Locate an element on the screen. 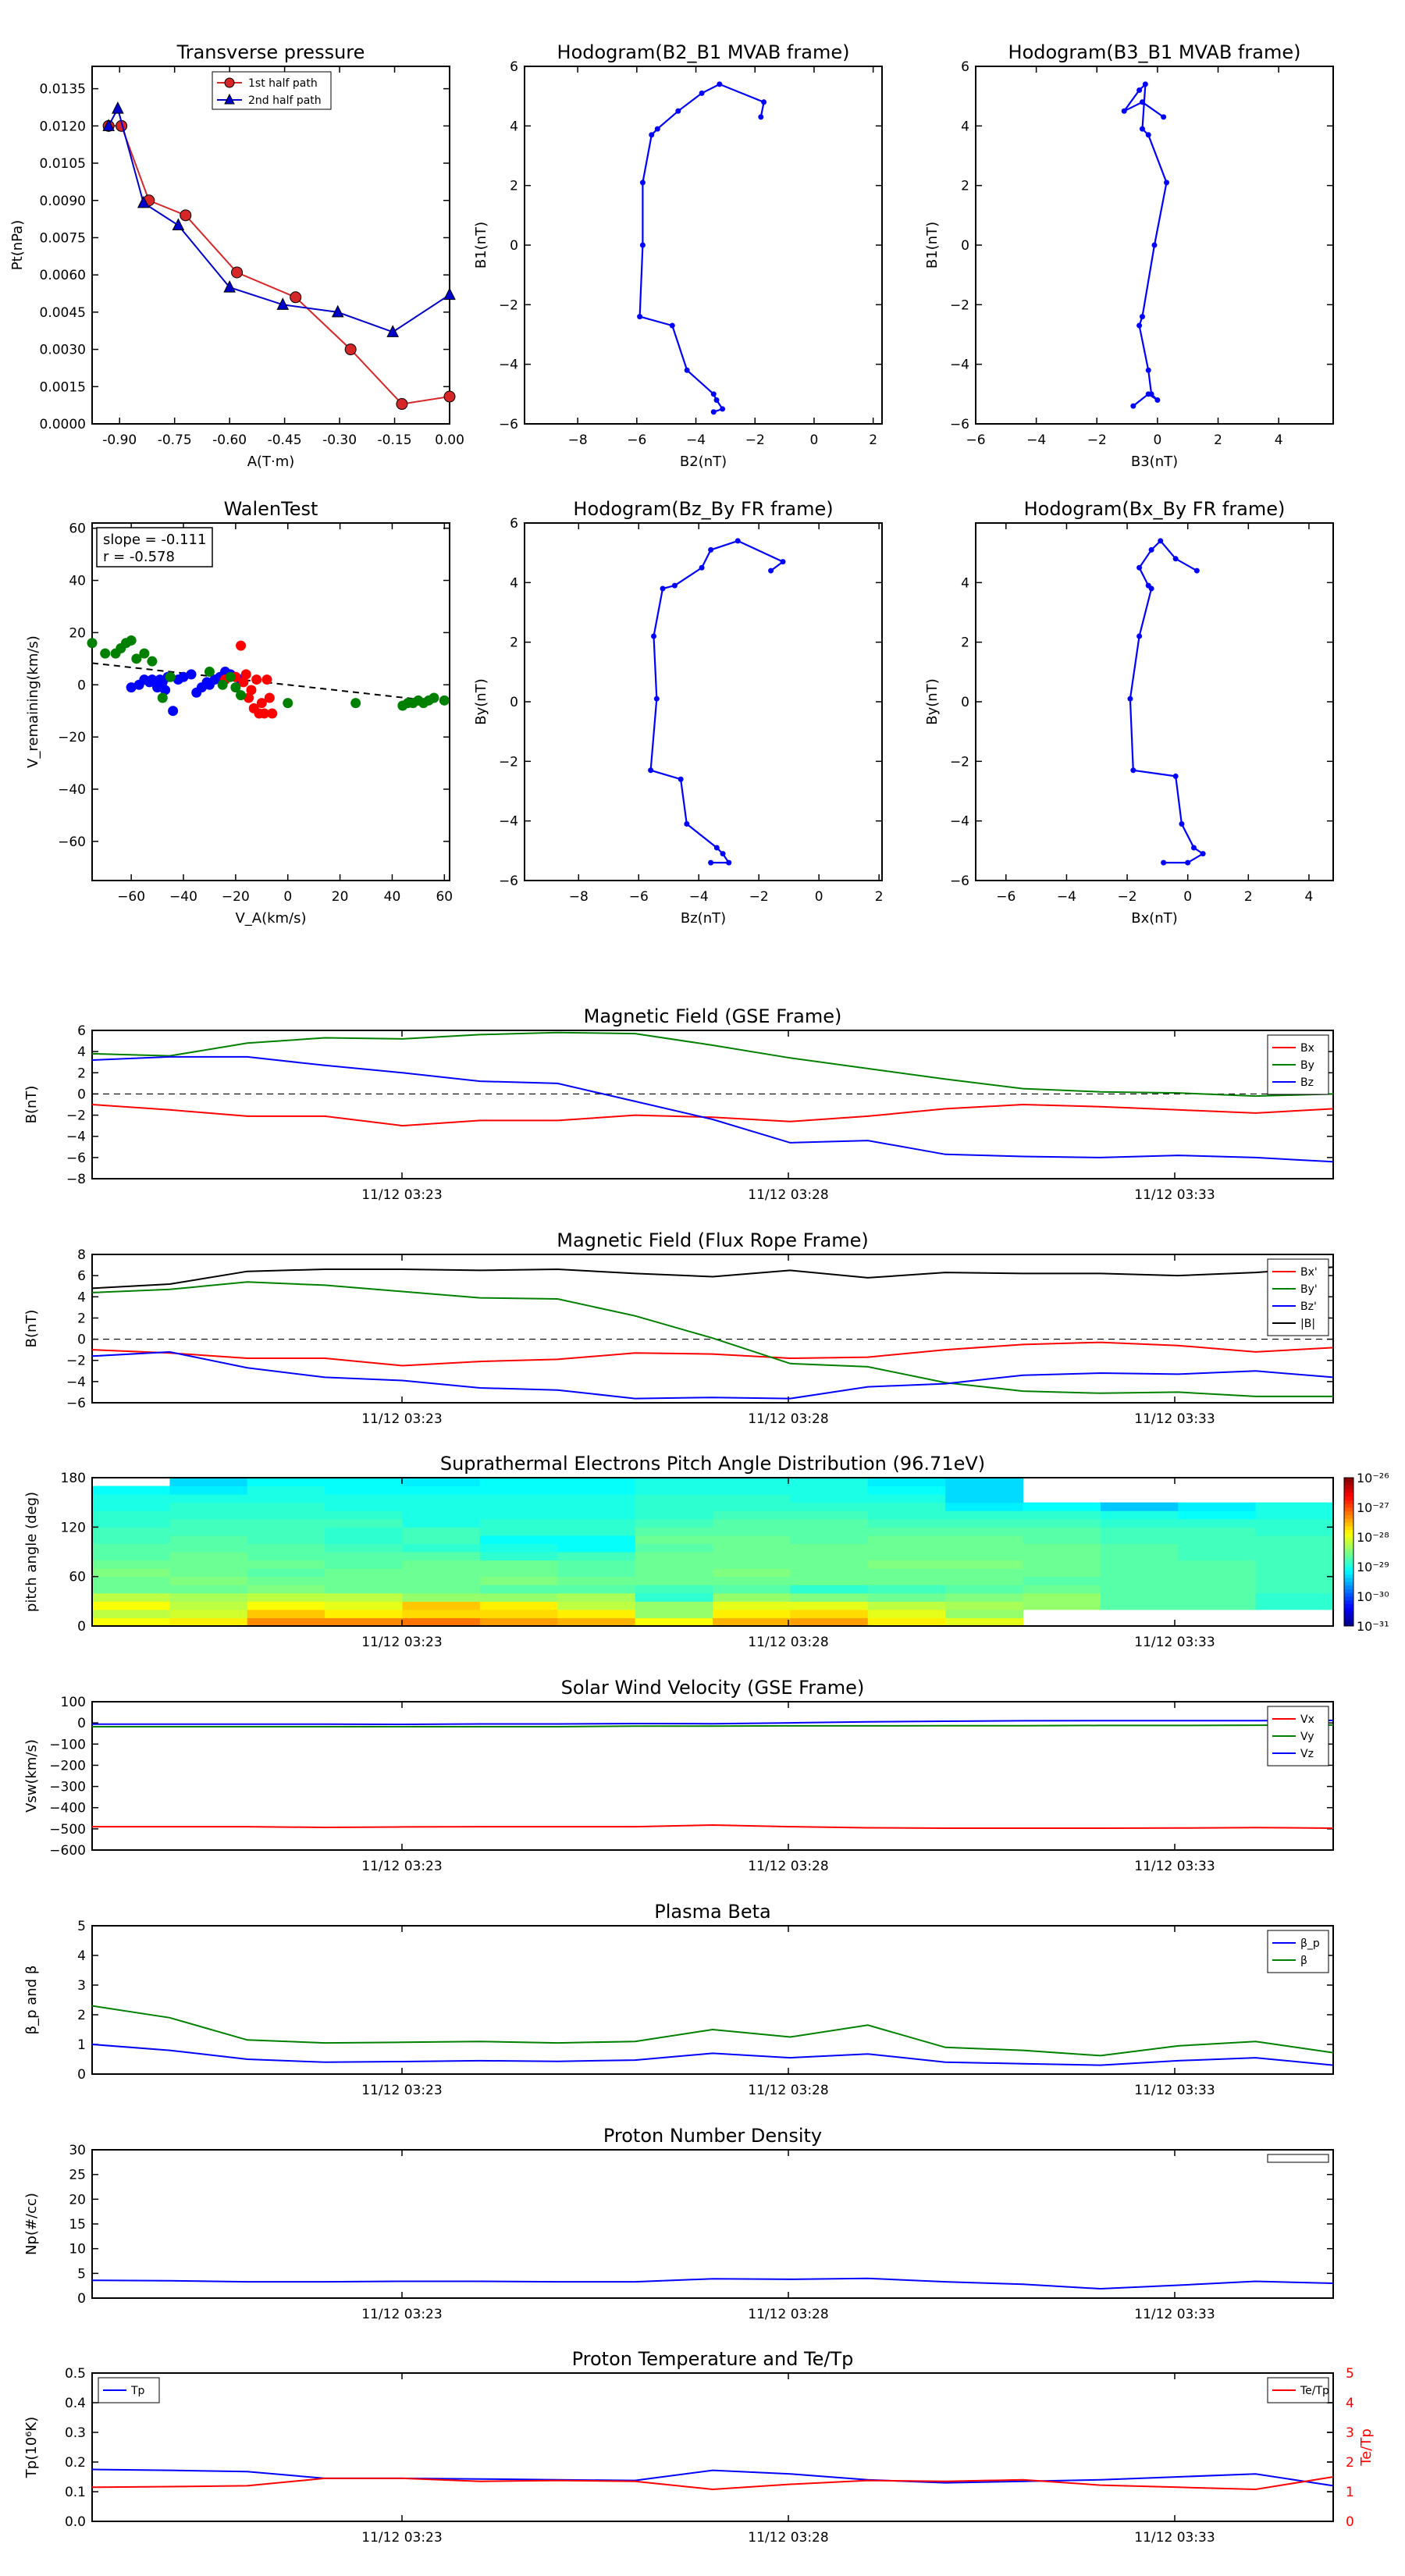 This screenshot has width=1405, height=2576. chart-title: Proton Number Density is located at coordinates (713, 2136).